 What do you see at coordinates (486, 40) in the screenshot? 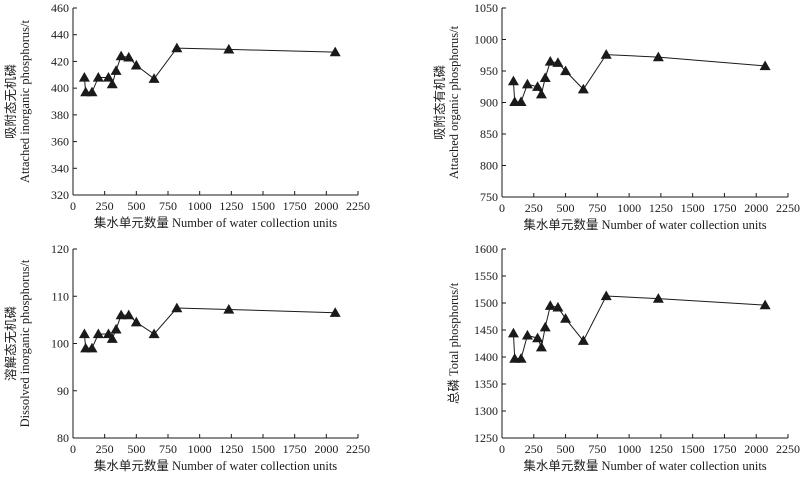
I see `y-tick-label: 1000` at bounding box center [486, 40].